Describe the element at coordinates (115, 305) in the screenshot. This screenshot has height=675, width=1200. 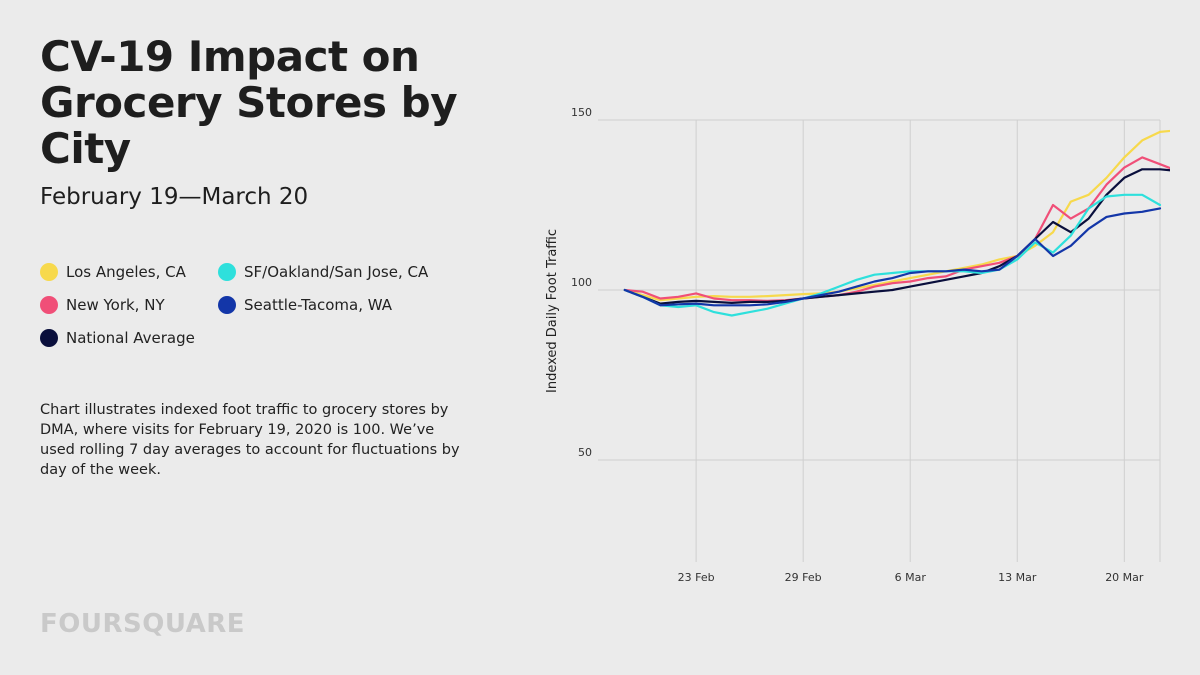
I see `legend-label: New York, NY` at that location.